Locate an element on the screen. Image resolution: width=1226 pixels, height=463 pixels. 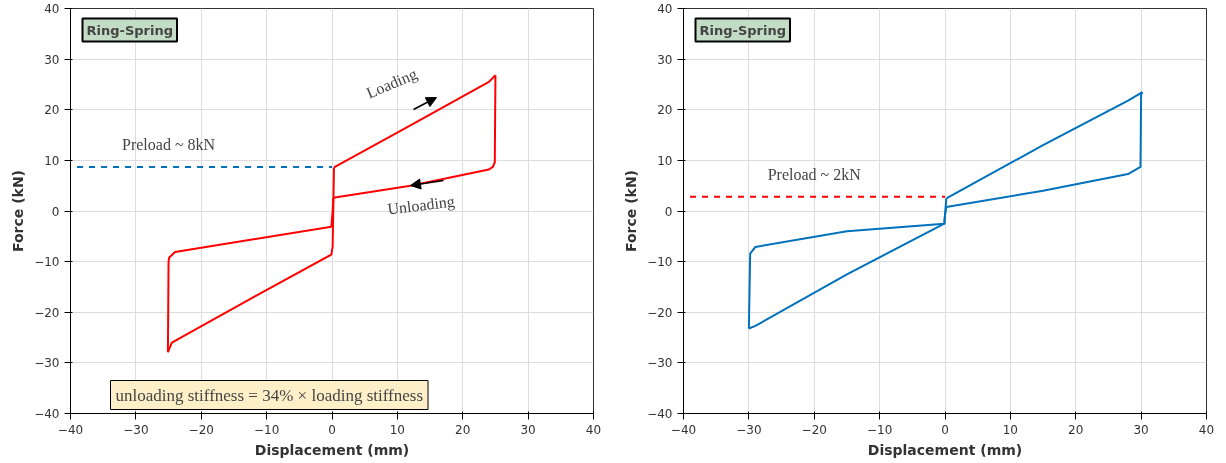
annotation: Preload ~ 8kN is located at coordinates (169, 144).